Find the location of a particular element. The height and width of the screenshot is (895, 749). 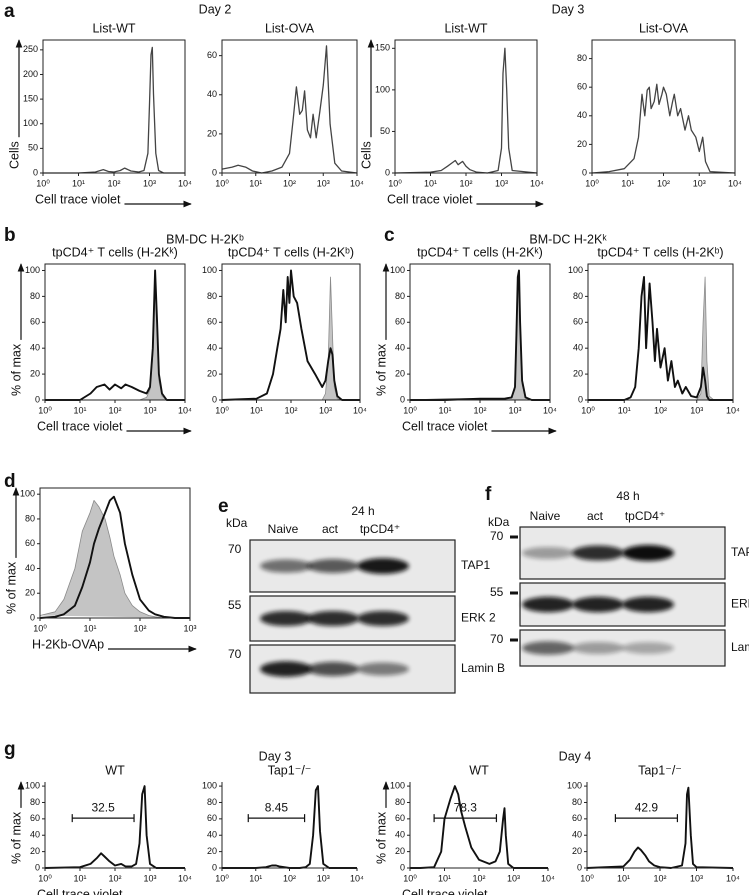

gate-label: 8.45 is located at coordinates (277, 807).